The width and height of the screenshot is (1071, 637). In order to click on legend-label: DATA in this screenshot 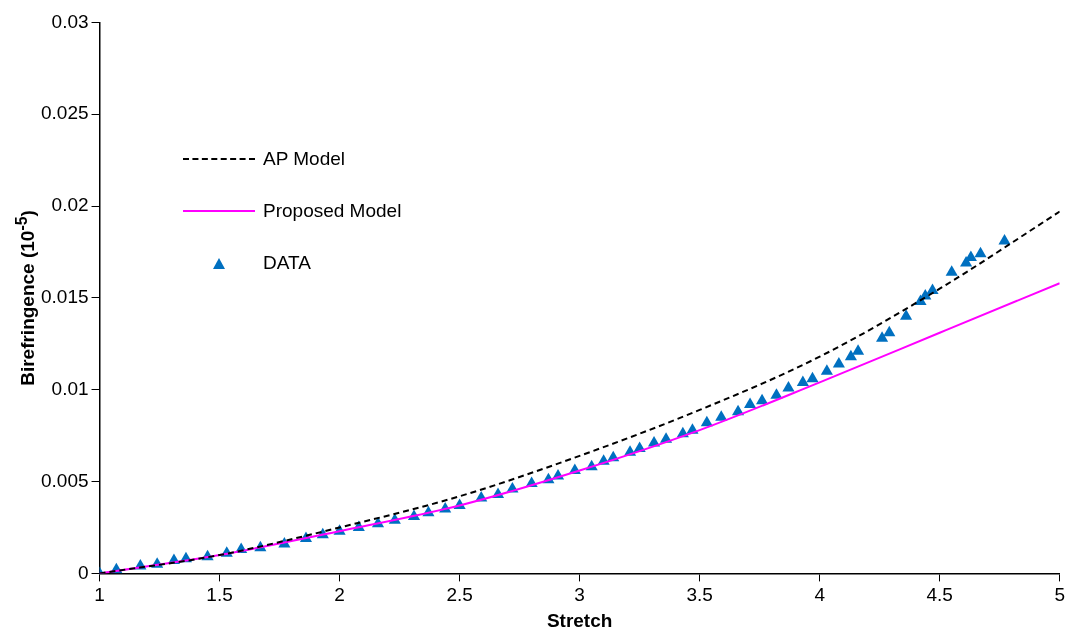, I will do `click(287, 263)`.